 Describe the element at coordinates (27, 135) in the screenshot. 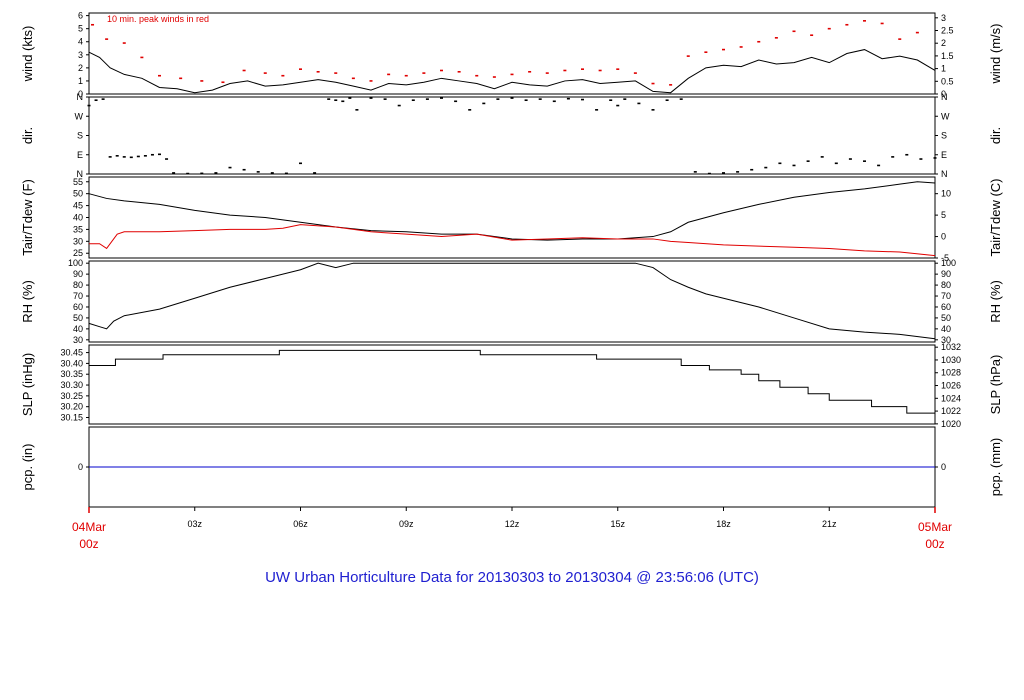

I see `left-axis-title: dir.` at that location.